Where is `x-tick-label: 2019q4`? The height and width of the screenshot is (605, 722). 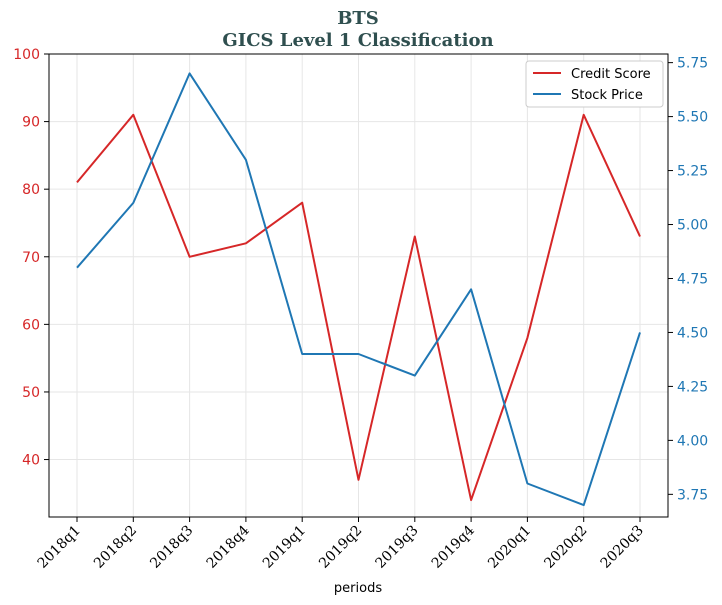 x-tick-label: 2019q4 is located at coordinates (453, 546).